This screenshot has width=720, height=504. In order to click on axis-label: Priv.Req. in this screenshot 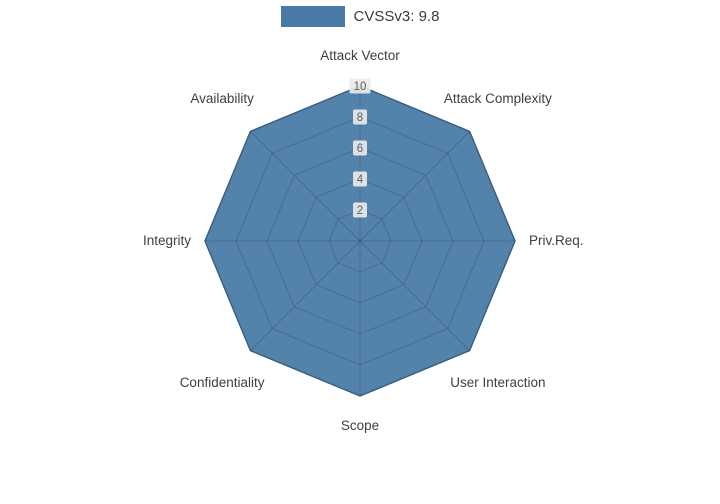, I will do `click(556, 240)`.